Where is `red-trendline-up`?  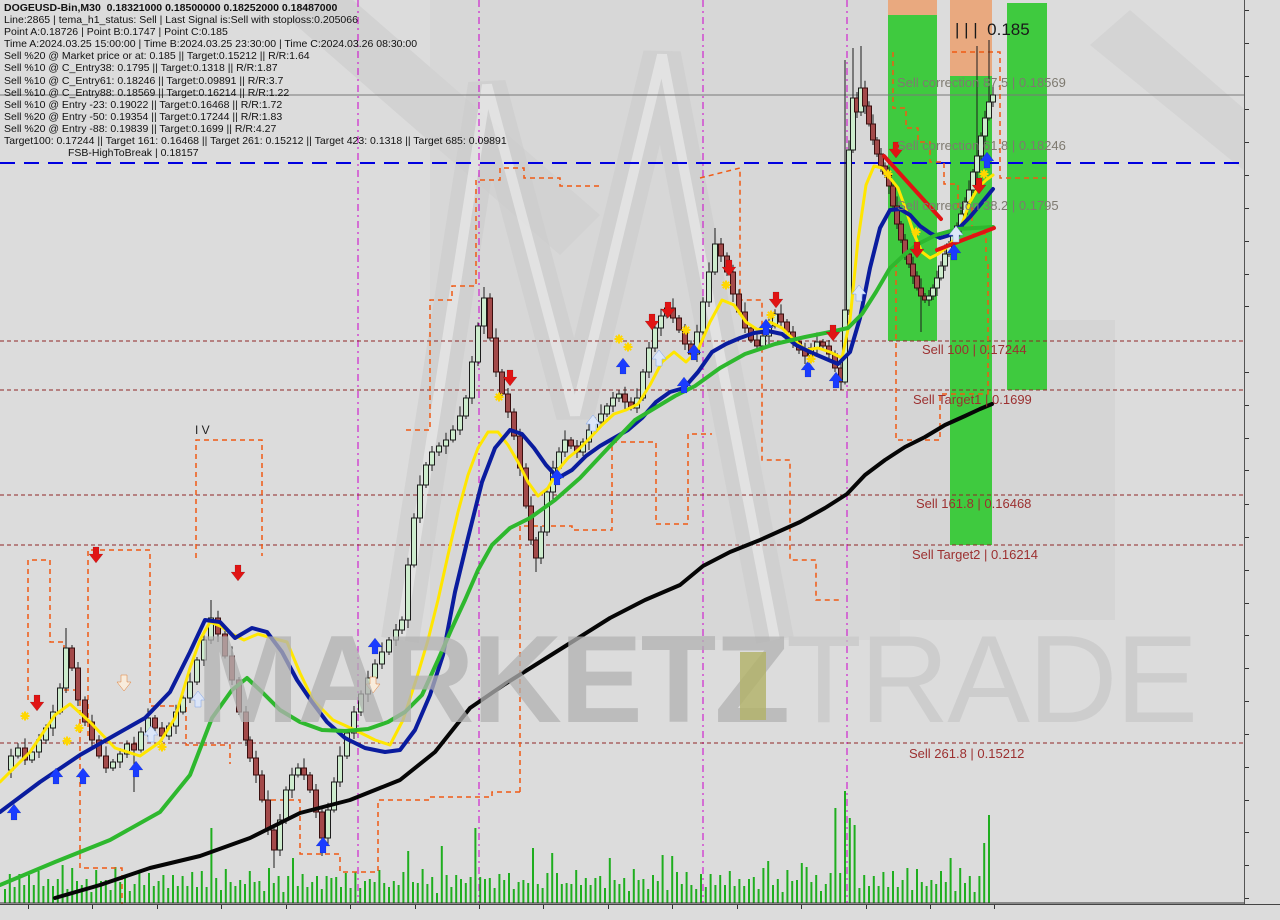
red-trendline-up is located at coordinates (965, 239).